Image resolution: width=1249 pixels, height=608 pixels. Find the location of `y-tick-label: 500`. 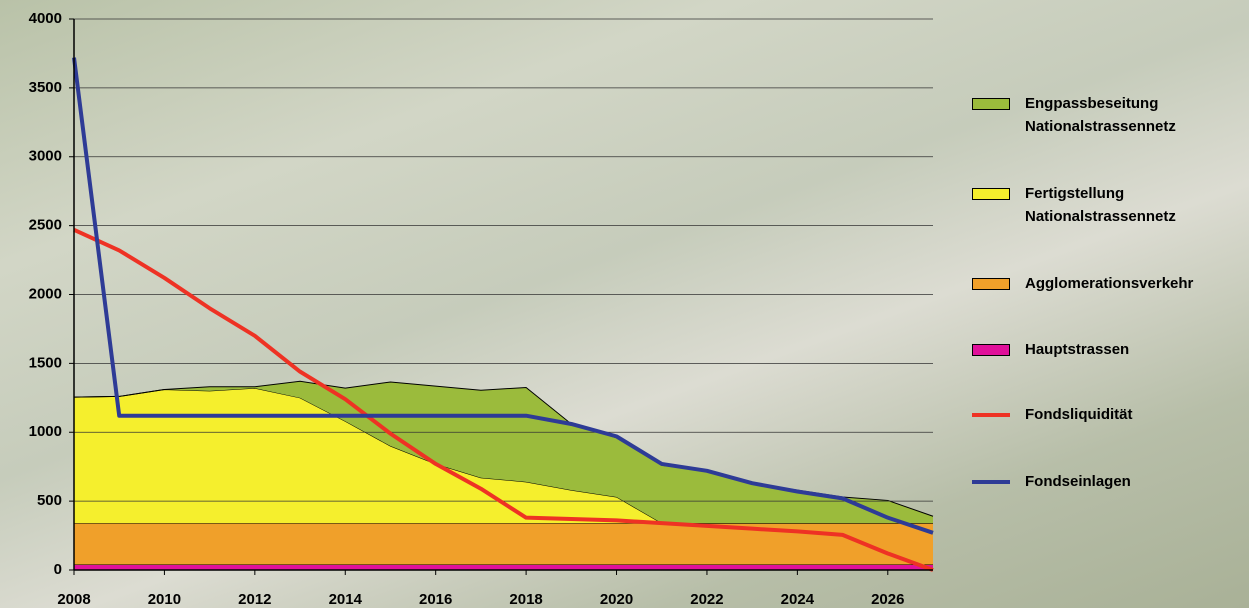

y-tick-label: 500 is located at coordinates (49, 500).